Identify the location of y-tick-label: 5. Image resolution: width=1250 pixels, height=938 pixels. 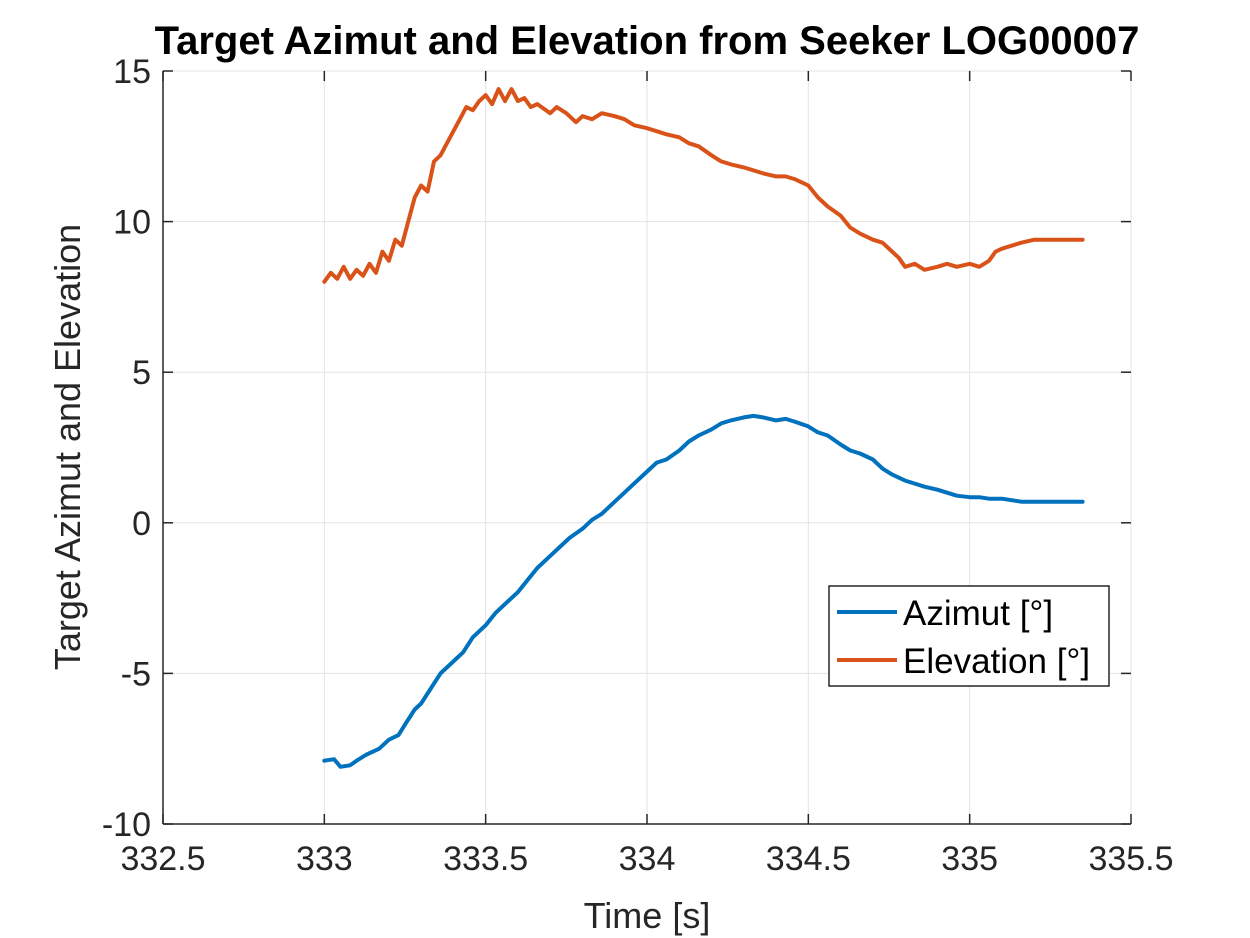
(141, 373).